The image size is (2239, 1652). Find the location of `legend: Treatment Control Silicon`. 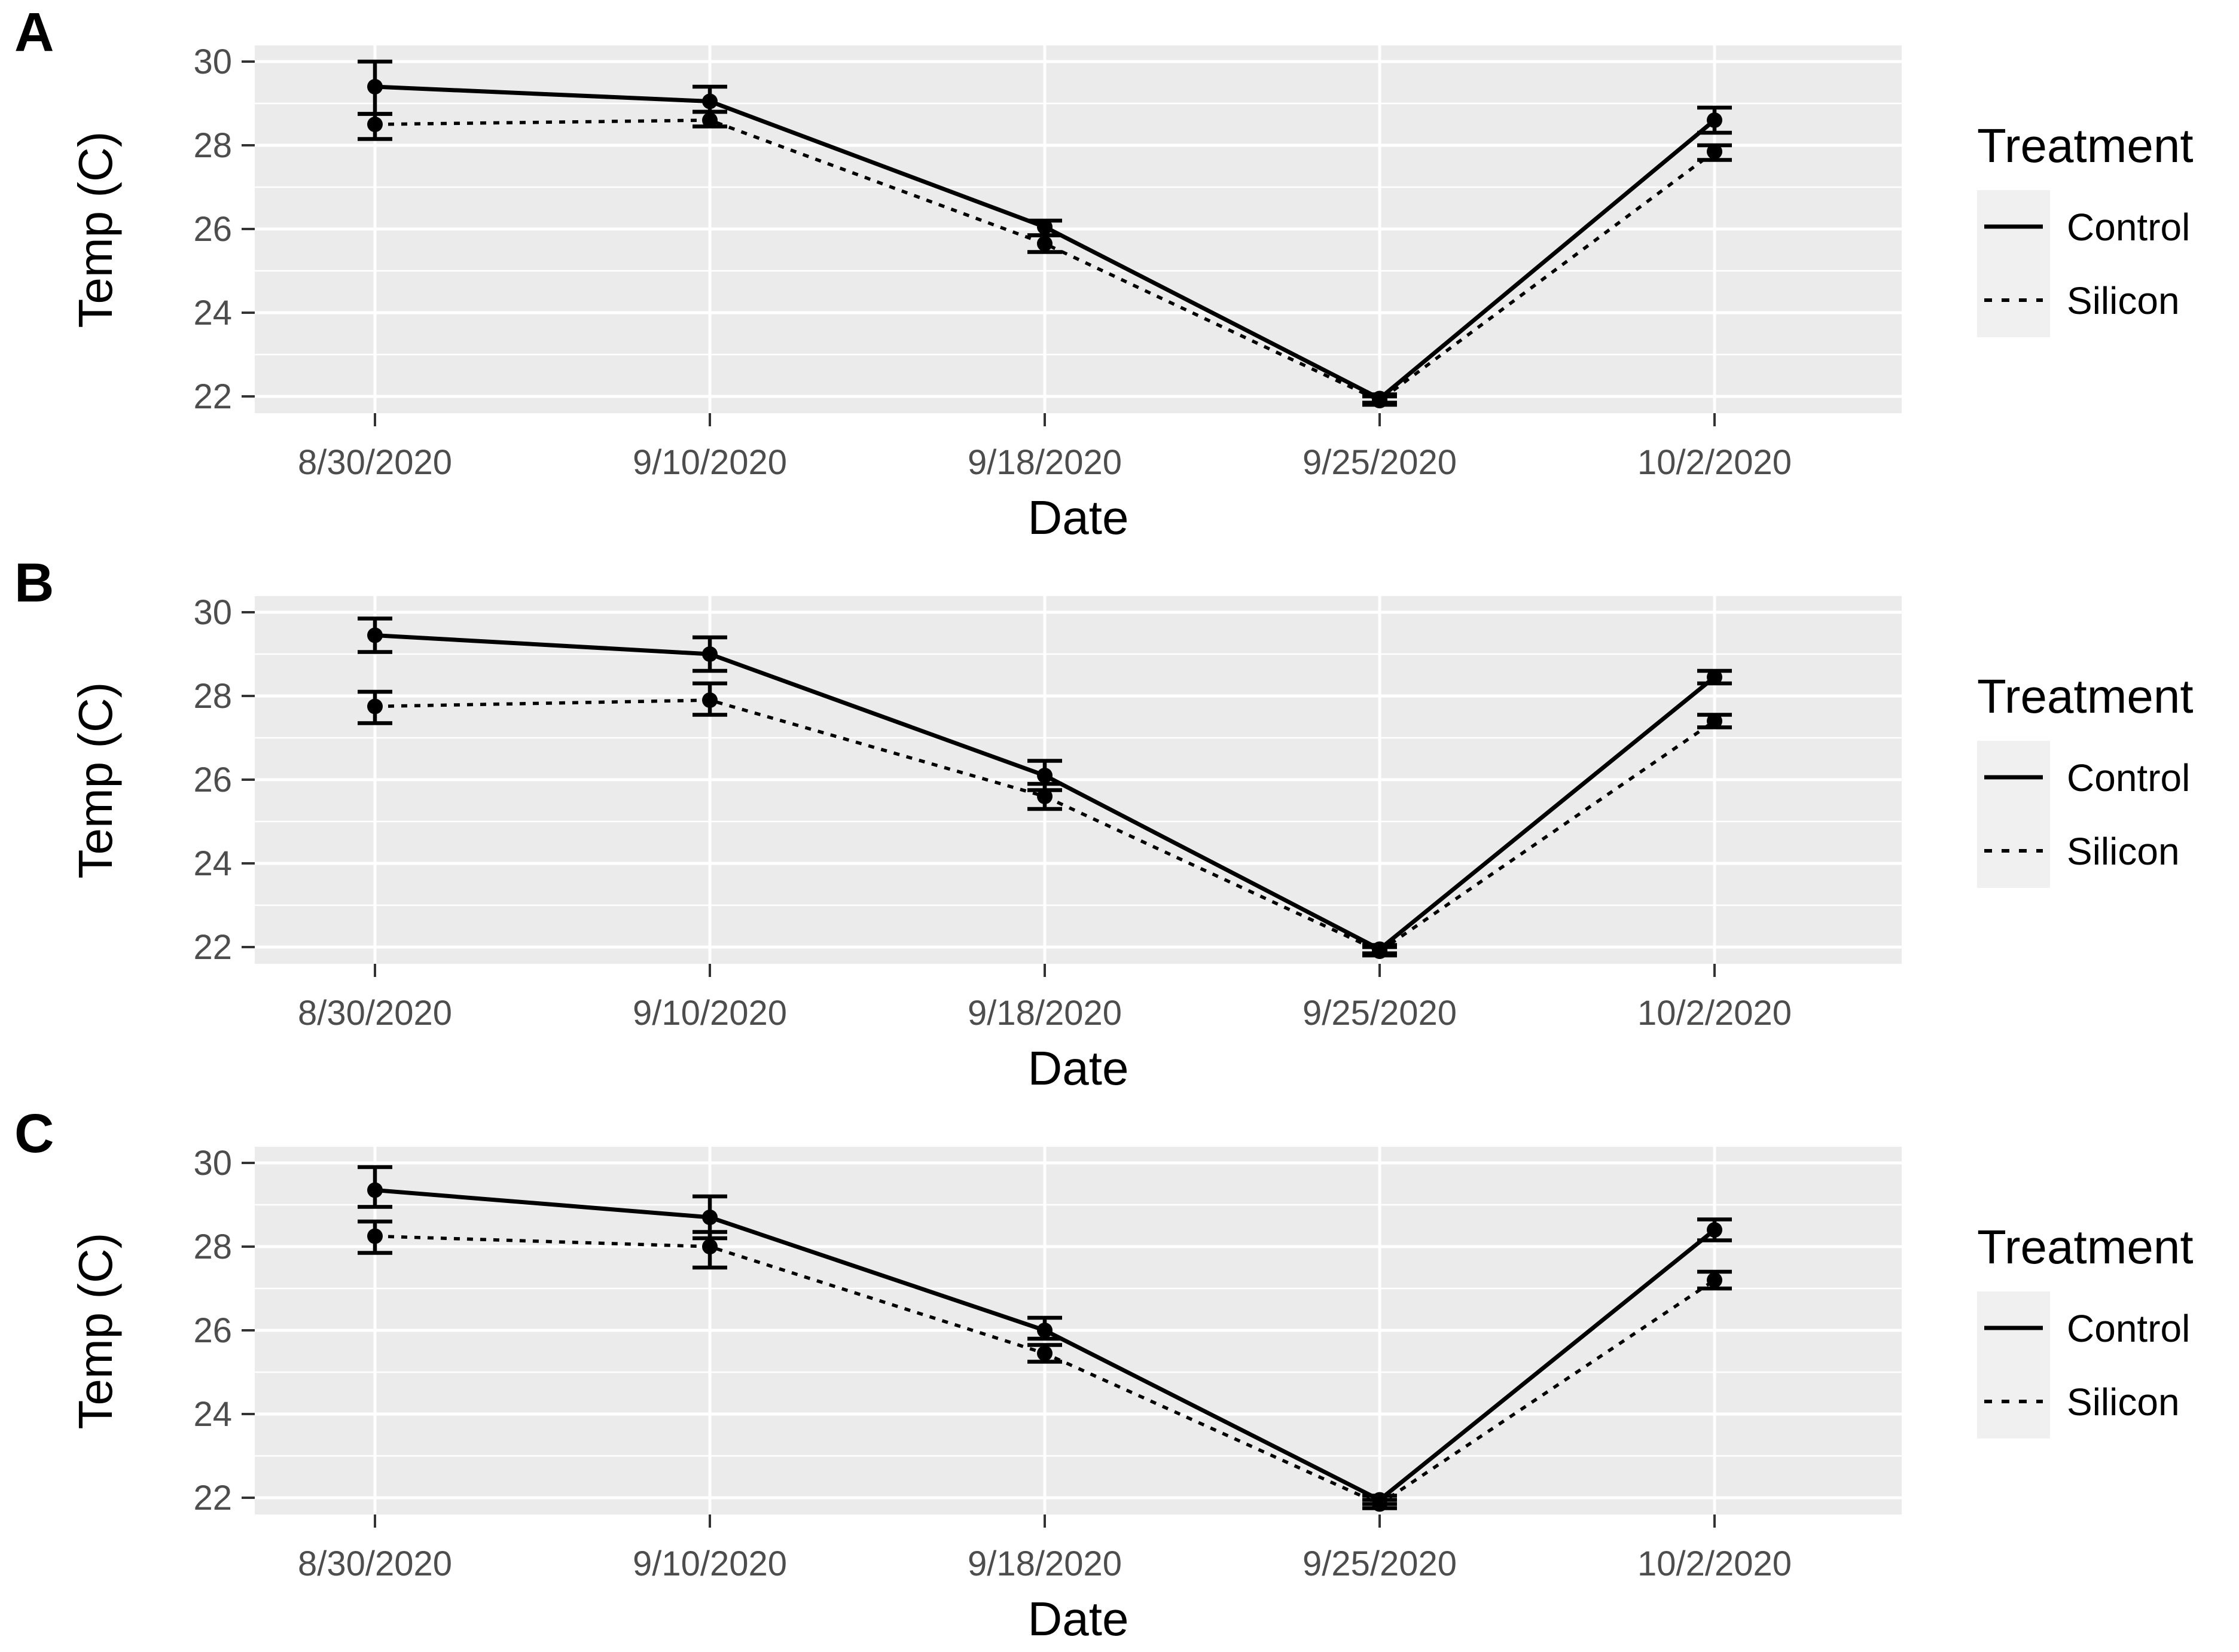

legend: Treatment Control Silicon is located at coordinates (2085, 230).